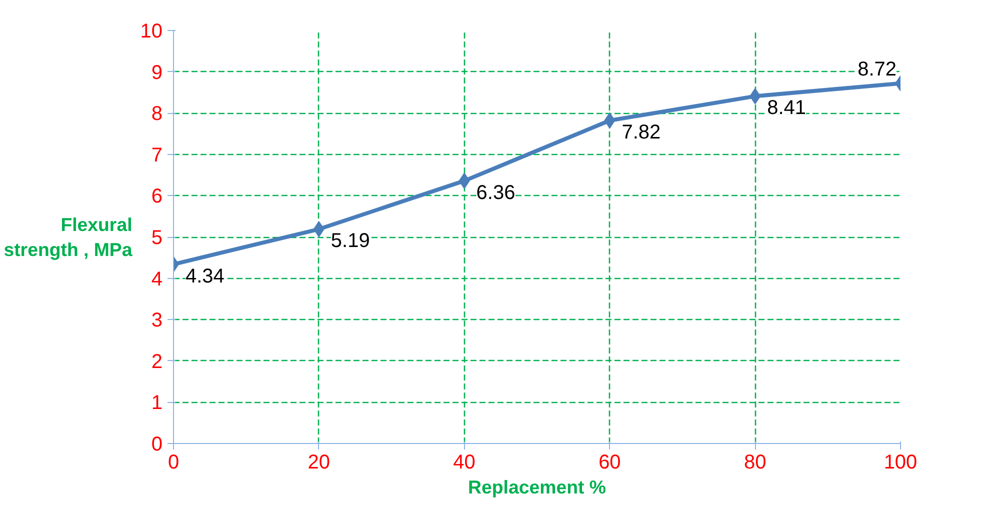  Describe the element at coordinates (786, 108) in the screenshot. I see `data-label: 8.41` at that location.